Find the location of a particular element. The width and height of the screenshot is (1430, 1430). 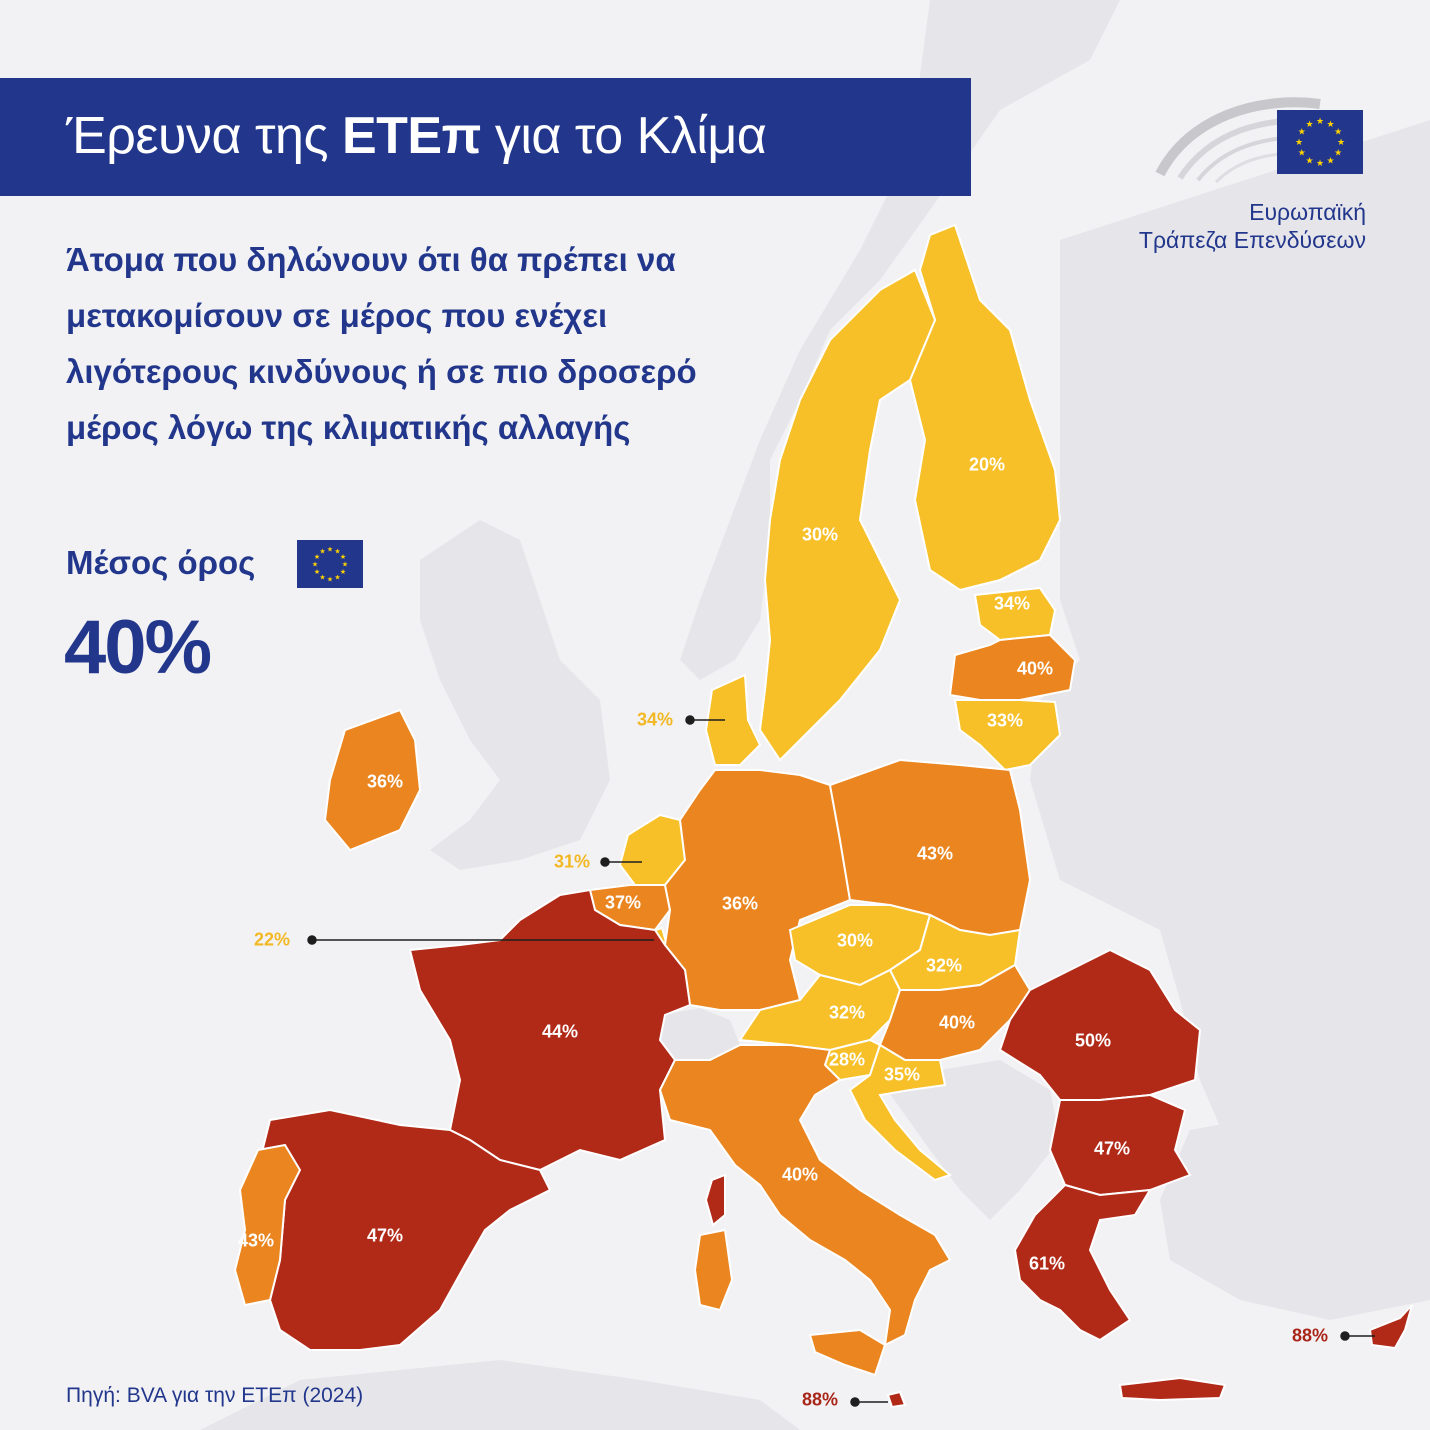

region-latvia is located at coordinates (1012, 667).